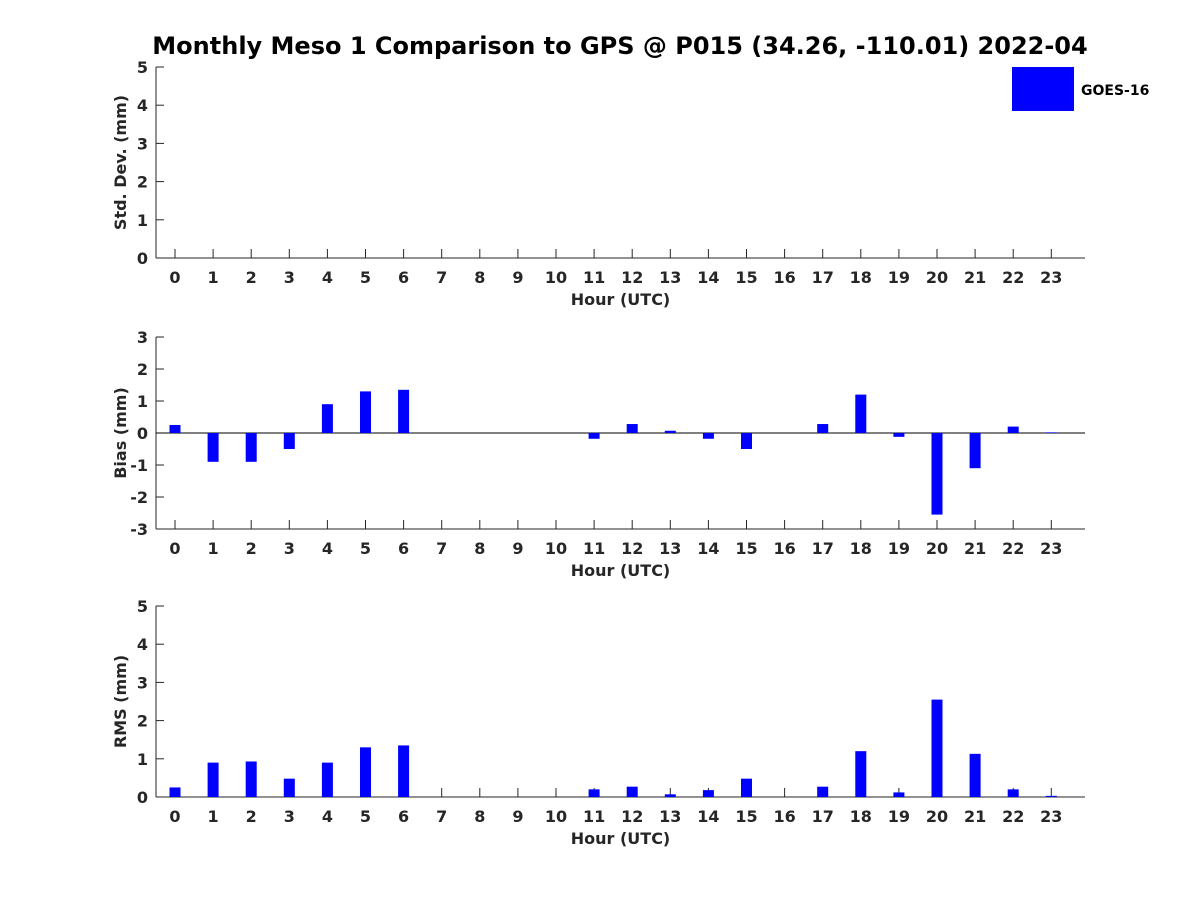 Image resolution: width=1200 pixels, height=900 pixels. Describe the element at coordinates (139, 529) in the screenshot. I see `y-tick-label: -3` at that location.